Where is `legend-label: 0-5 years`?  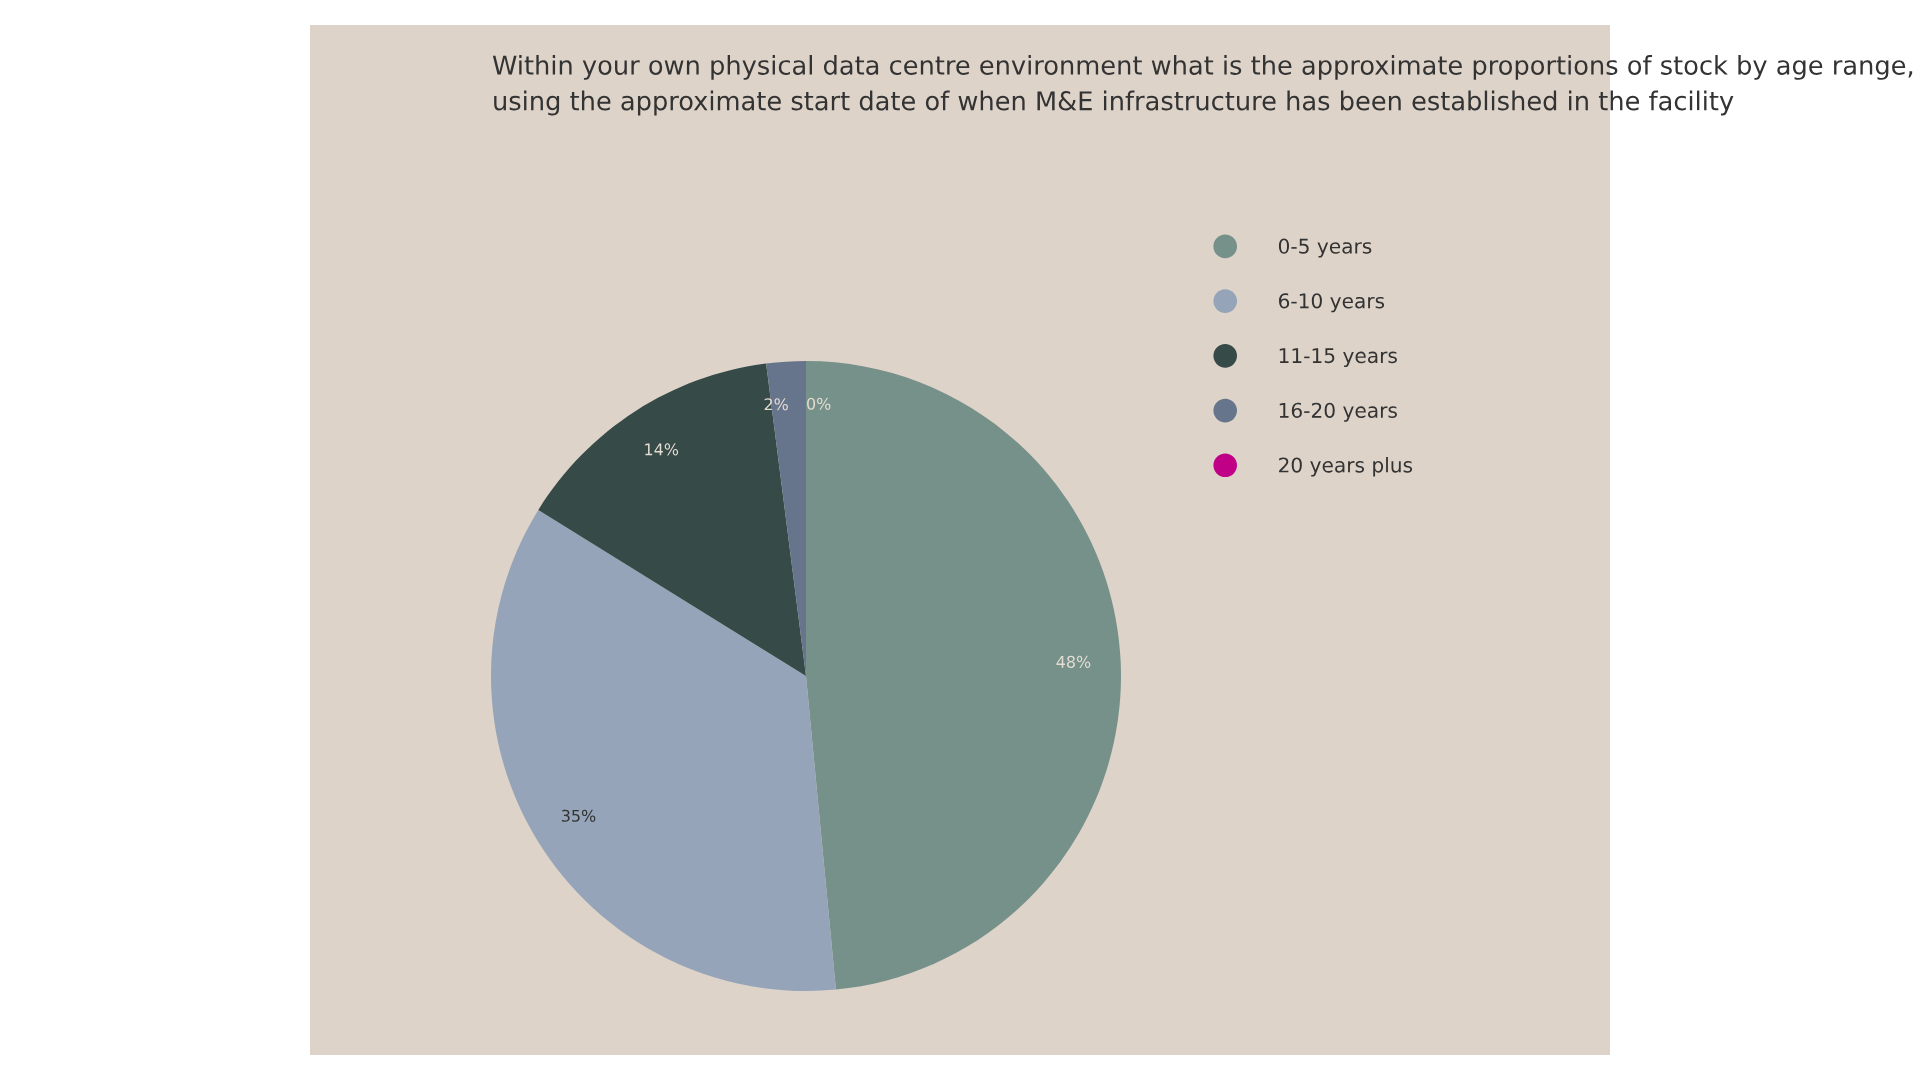
legend-label: 0-5 years is located at coordinates (1325, 248).